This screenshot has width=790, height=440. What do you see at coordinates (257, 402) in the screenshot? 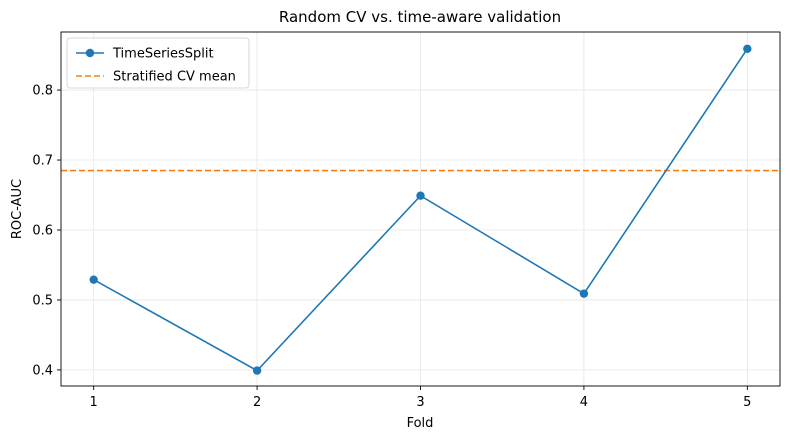
I see `x-tick-label: 2` at bounding box center [257, 402].